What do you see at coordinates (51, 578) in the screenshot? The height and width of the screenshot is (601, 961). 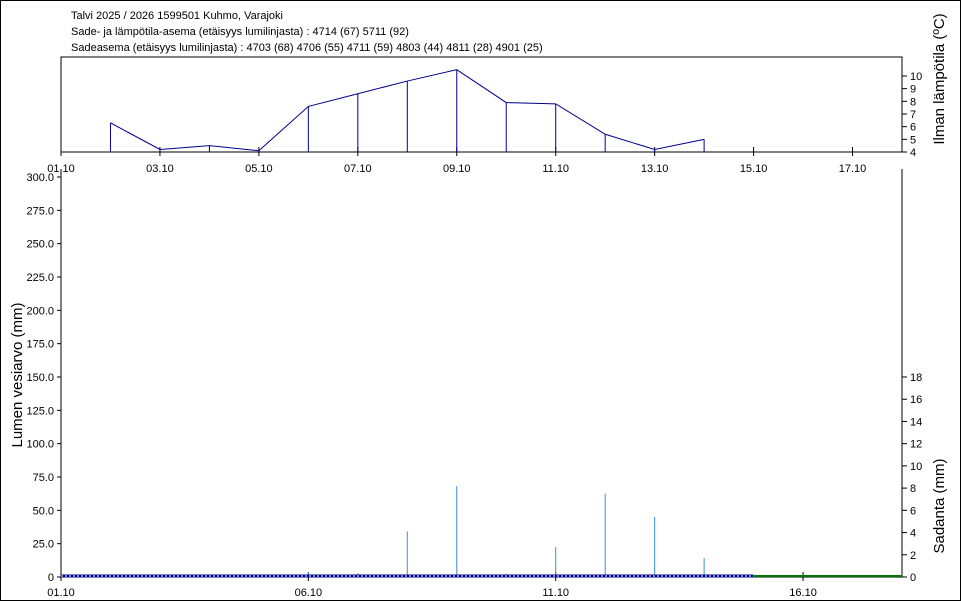 I see `swe-y-tick-label: 0` at bounding box center [51, 578].